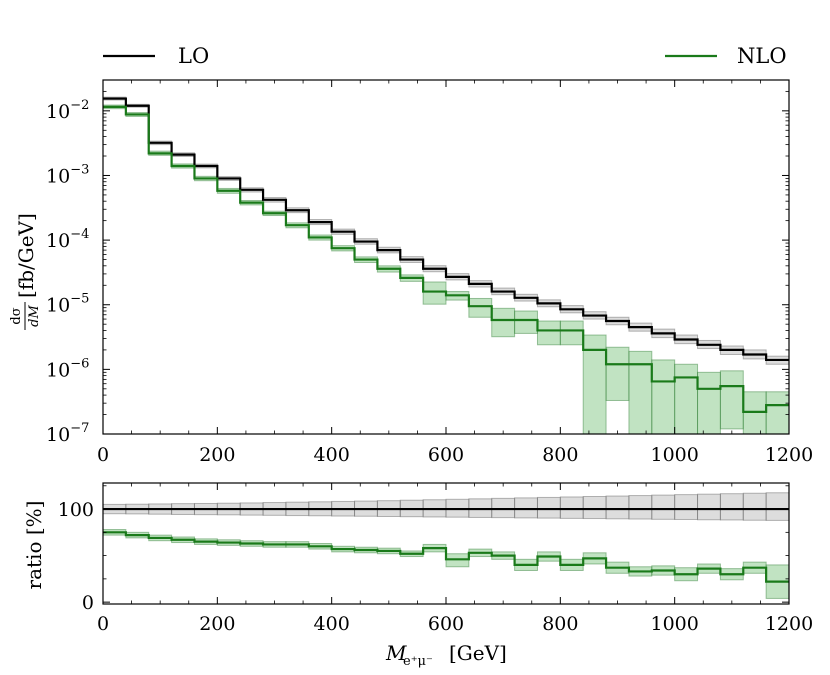  What do you see at coordinates (674, 624) in the screenshot?
I see `bottom-x-tick-label-5: 1000` at bounding box center [674, 624].